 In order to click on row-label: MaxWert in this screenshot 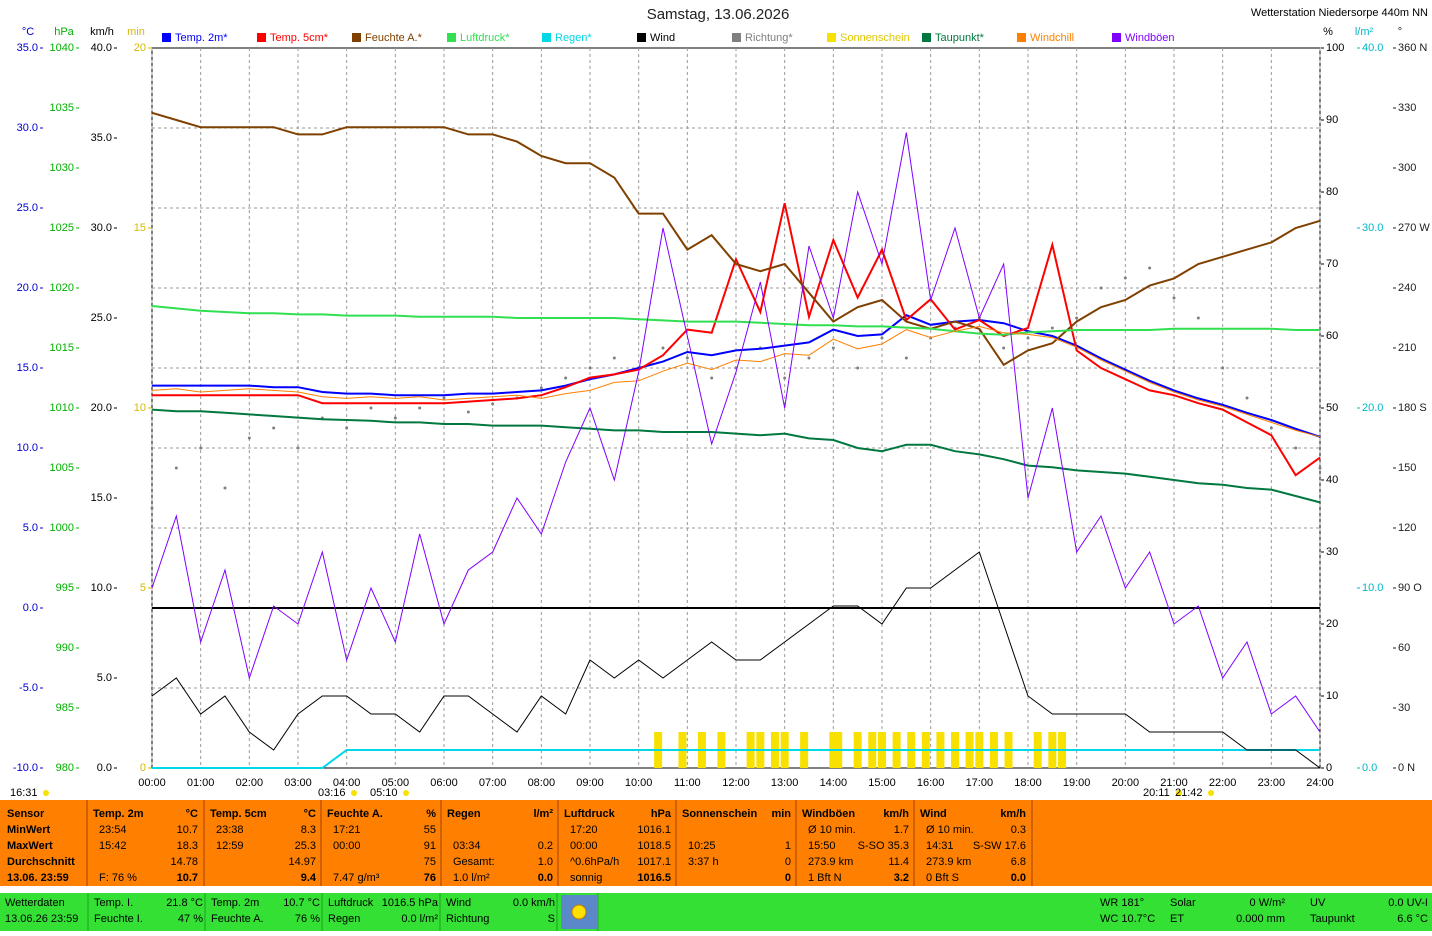, I will do `click(30, 846)`.